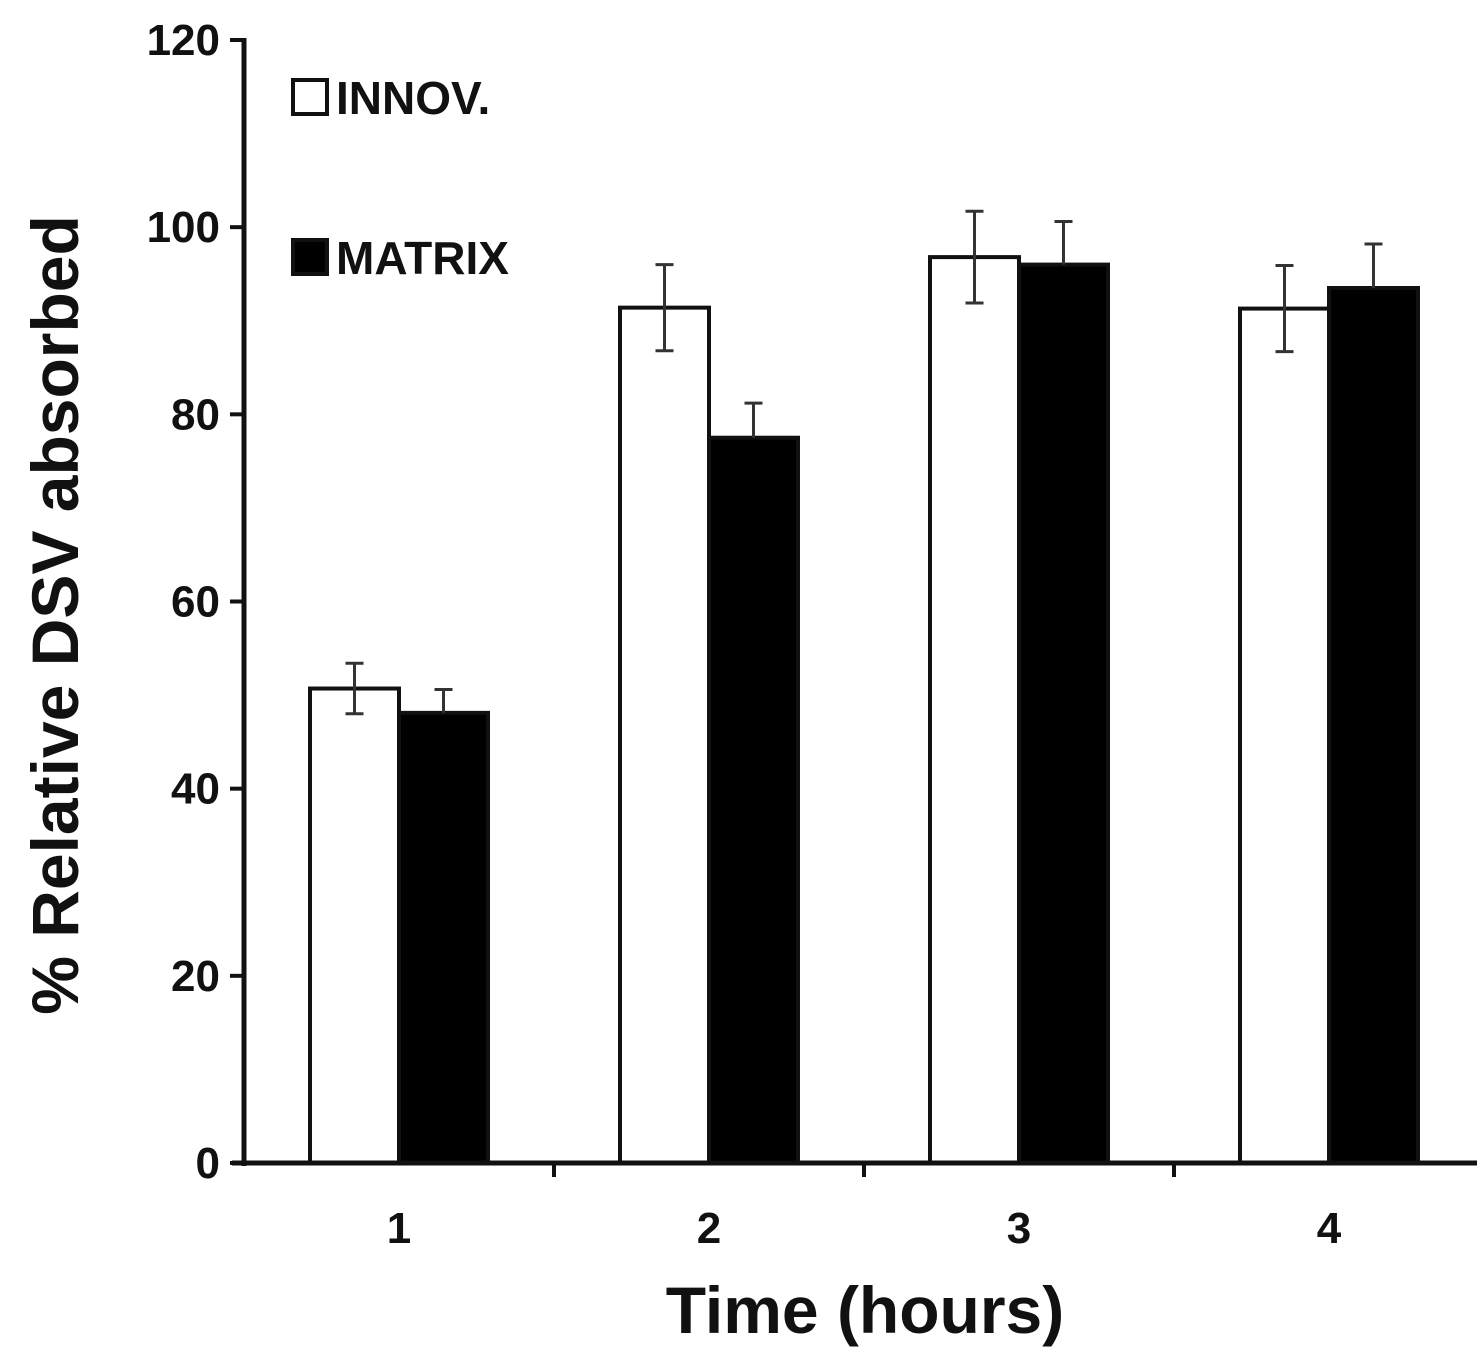  Describe the element at coordinates (195, 414) in the screenshot. I see `y-tick-label: 80` at that location.